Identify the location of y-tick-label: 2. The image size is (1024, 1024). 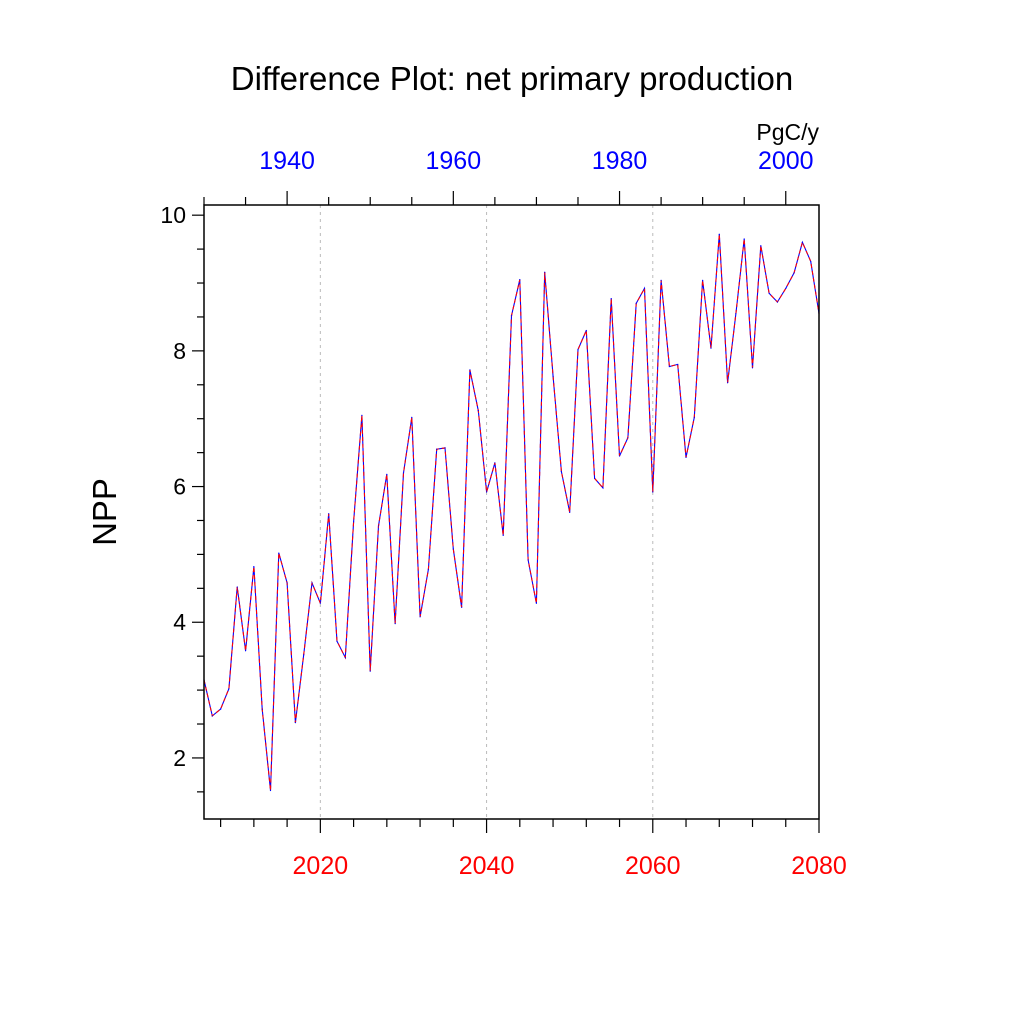
(179, 758).